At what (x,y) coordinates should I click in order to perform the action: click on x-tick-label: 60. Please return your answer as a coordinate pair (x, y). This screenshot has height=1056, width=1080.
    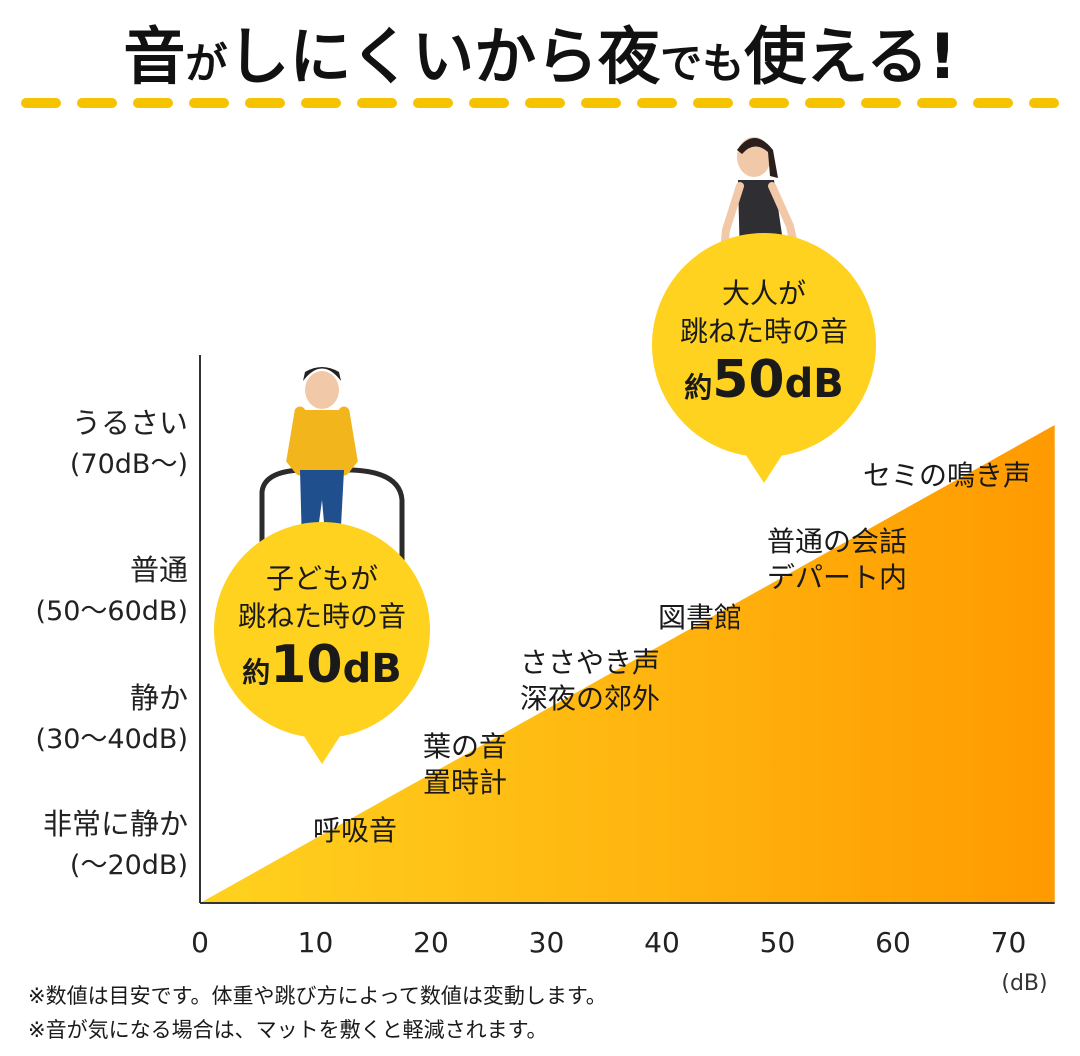
    Looking at the image, I should click on (893, 942).